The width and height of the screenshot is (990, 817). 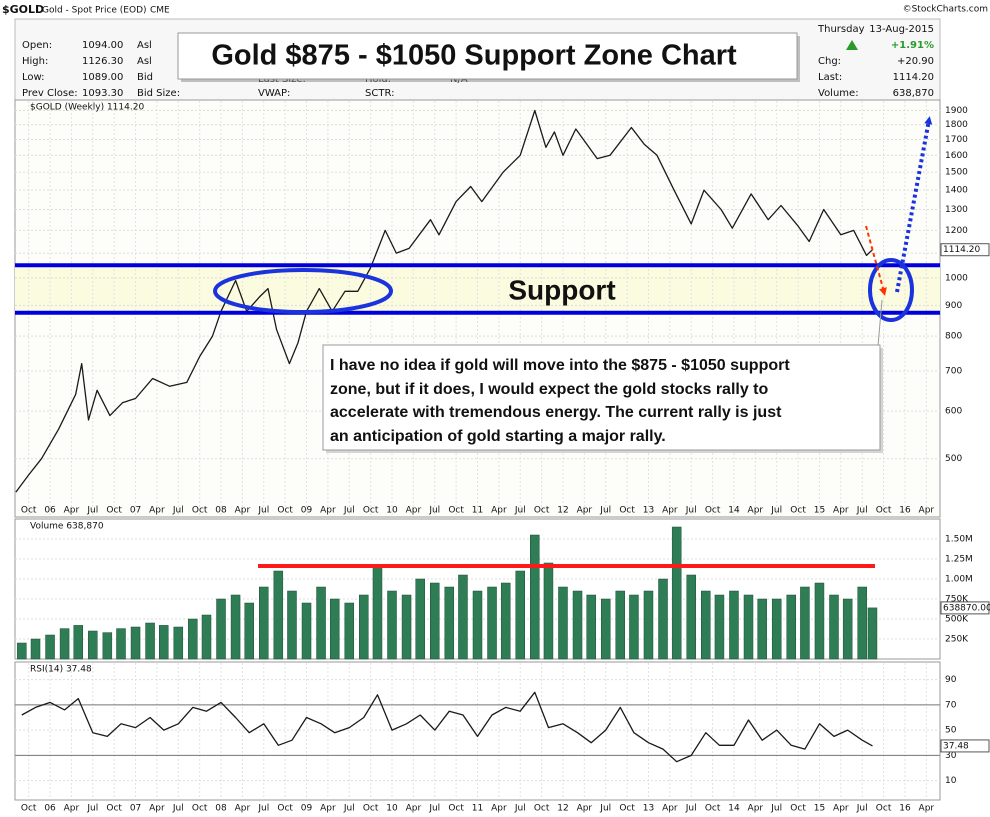 What do you see at coordinates (956, 746) in the screenshot?
I see `last-value: 37.48` at bounding box center [956, 746].